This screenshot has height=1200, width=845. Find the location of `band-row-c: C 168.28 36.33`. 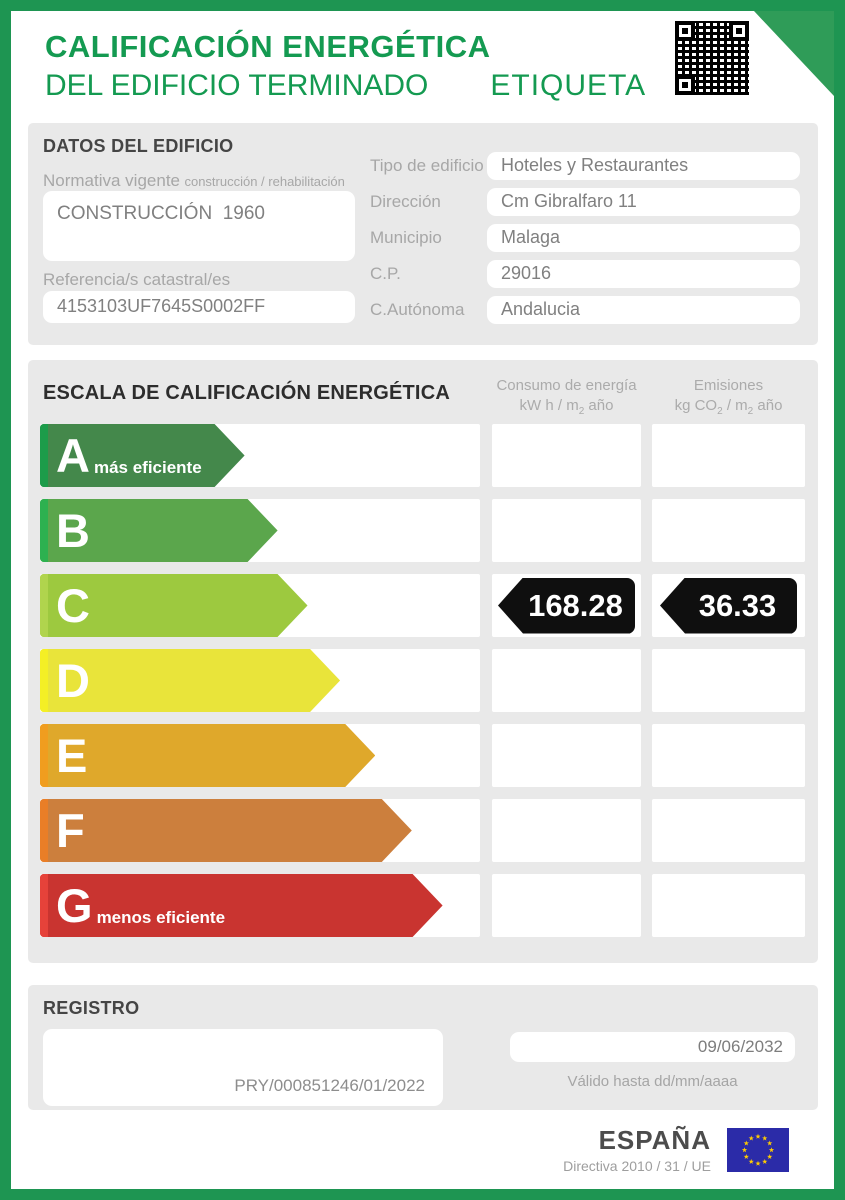

band-row-c: C 168.28 36.33 is located at coordinates (423, 605).